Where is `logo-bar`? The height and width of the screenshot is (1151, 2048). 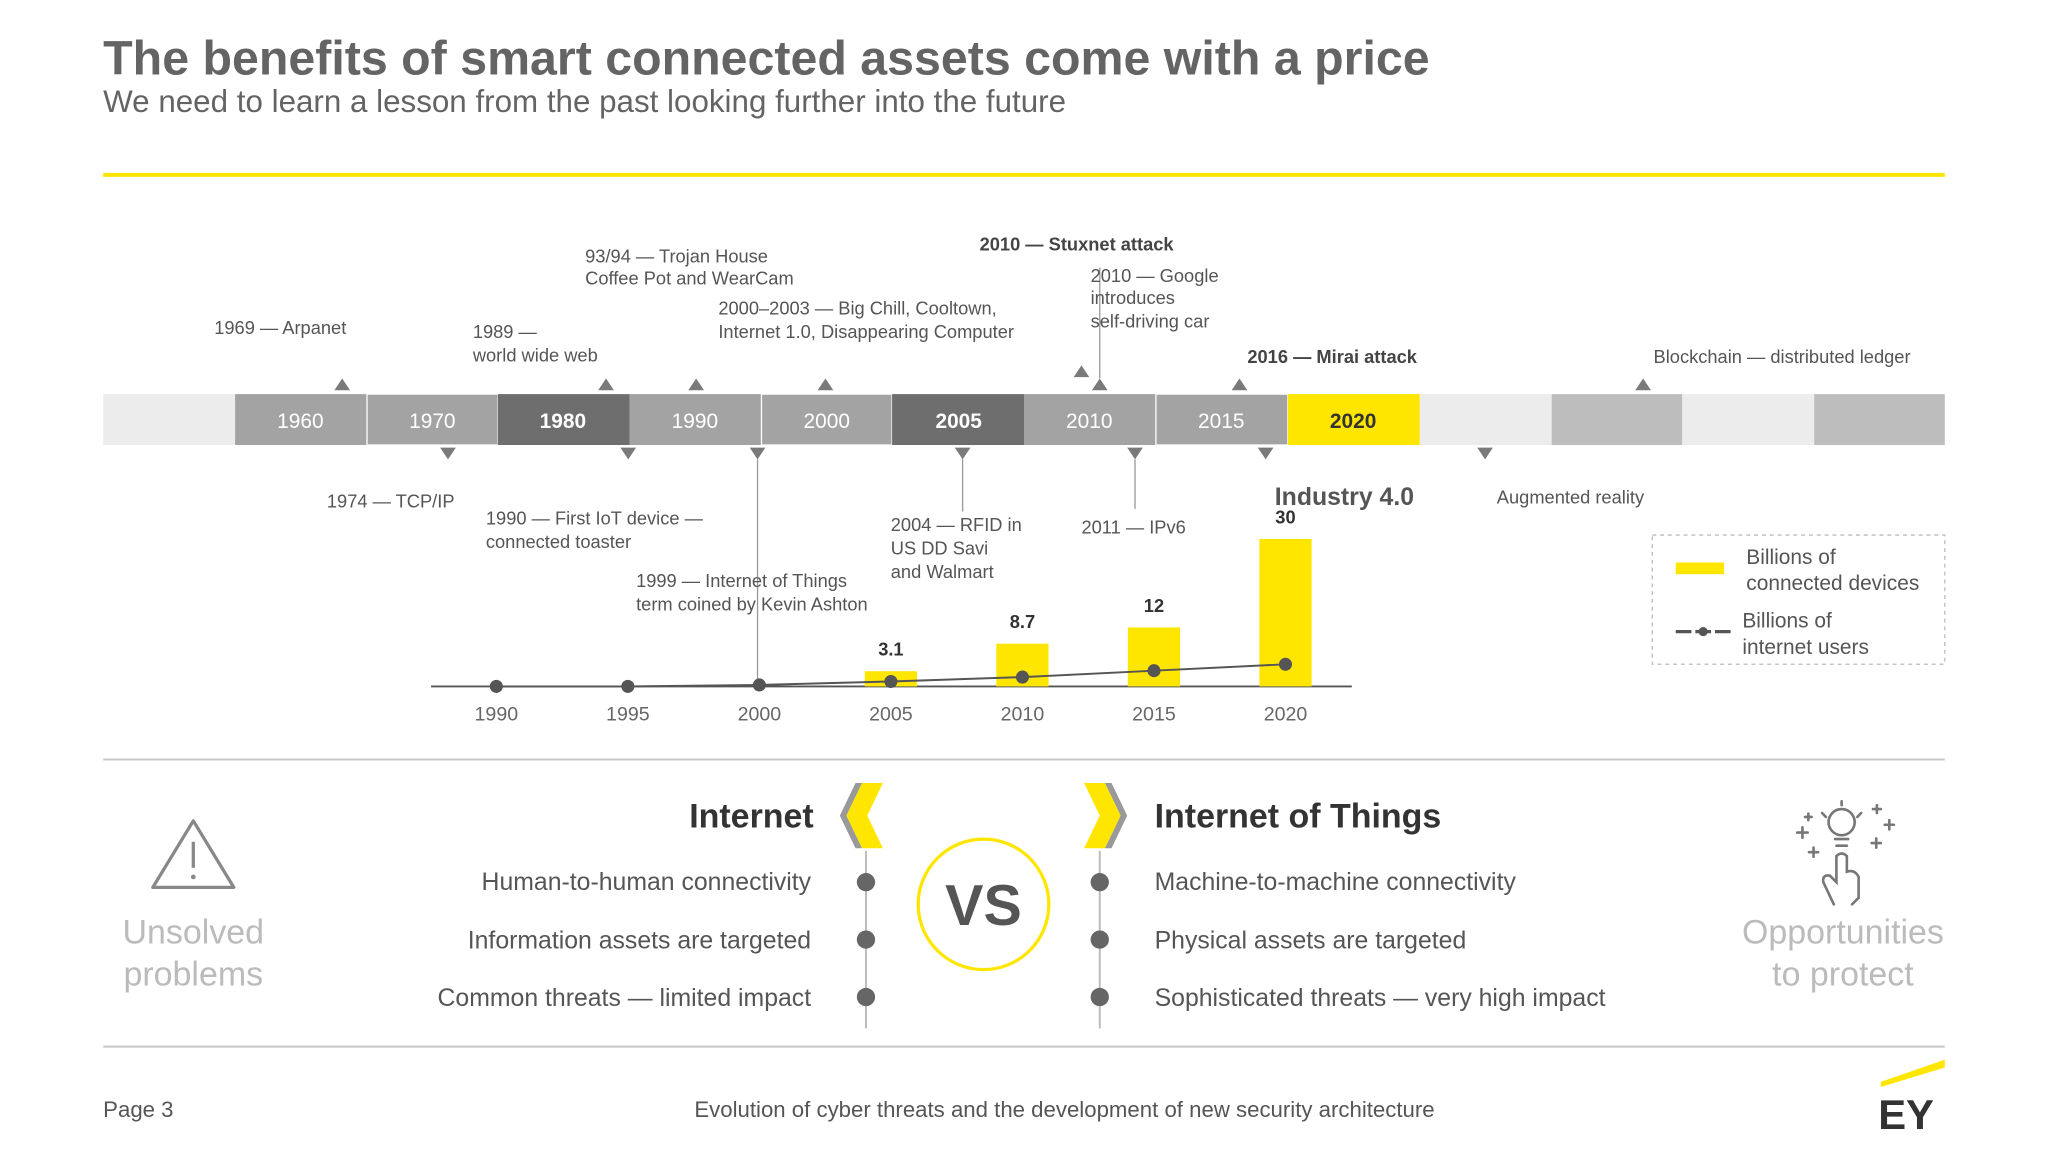
logo-bar is located at coordinates (1912, 1073).